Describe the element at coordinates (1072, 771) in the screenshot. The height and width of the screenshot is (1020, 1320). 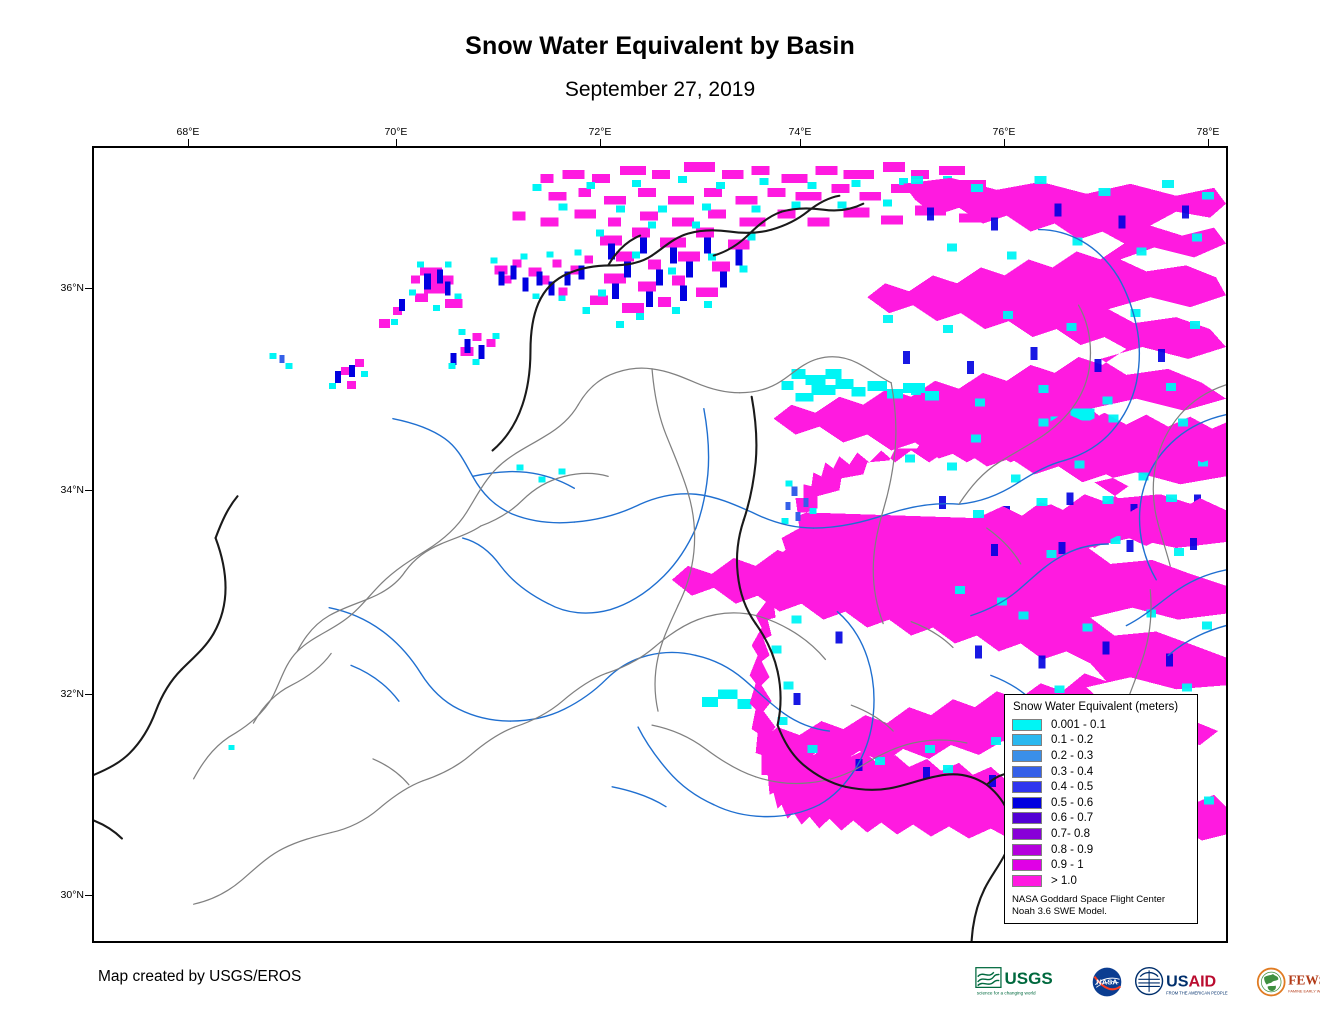
I see `legend-label: 0.3 - 0.4` at that location.